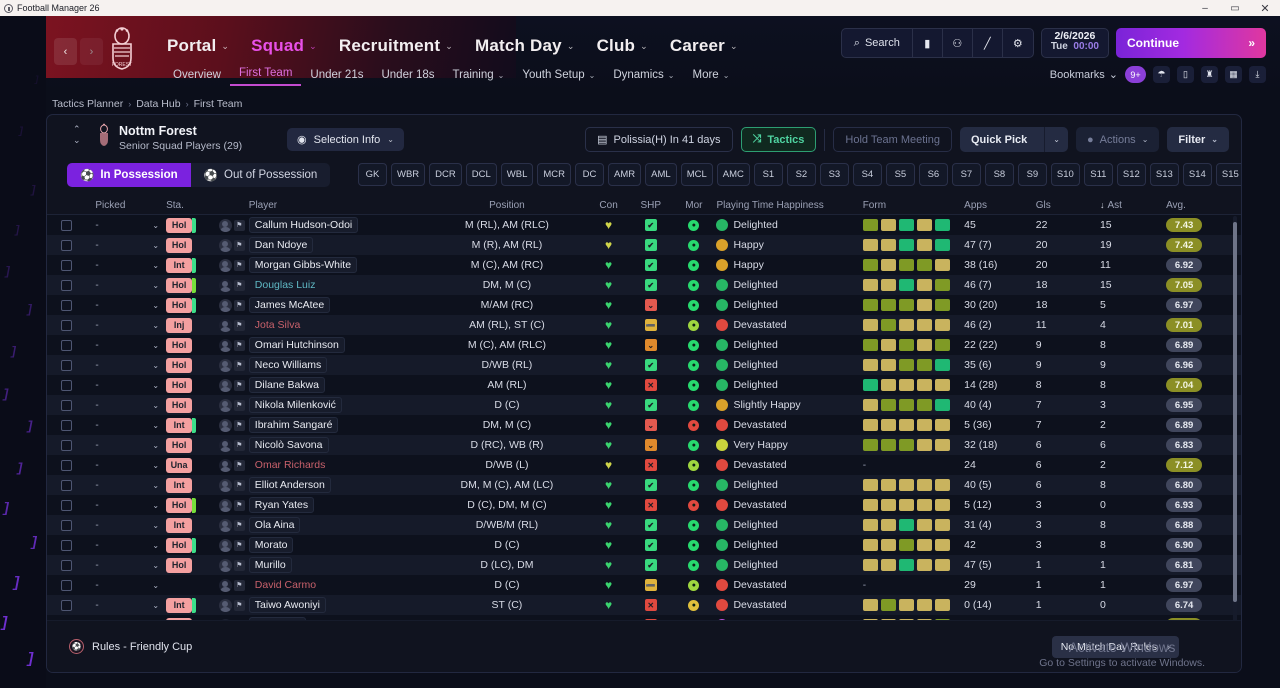  I want to click on position-slot-s6: S6, so click(933, 174).